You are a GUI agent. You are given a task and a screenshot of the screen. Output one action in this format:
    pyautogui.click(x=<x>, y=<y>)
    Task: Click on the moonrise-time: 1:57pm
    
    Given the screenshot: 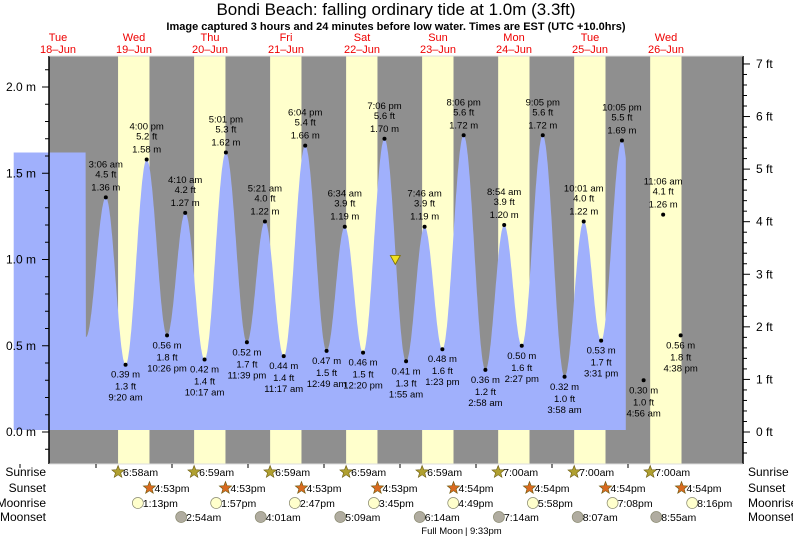 What is the action you would take?
    pyautogui.click(x=238, y=504)
    